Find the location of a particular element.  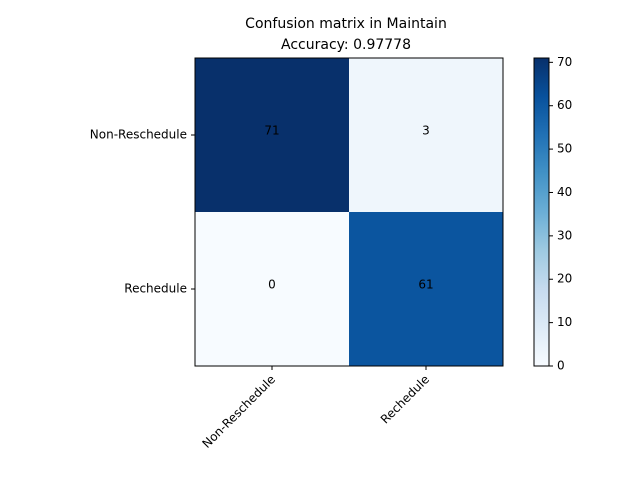

colorbar-tick-label: 70 is located at coordinates (564, 62).